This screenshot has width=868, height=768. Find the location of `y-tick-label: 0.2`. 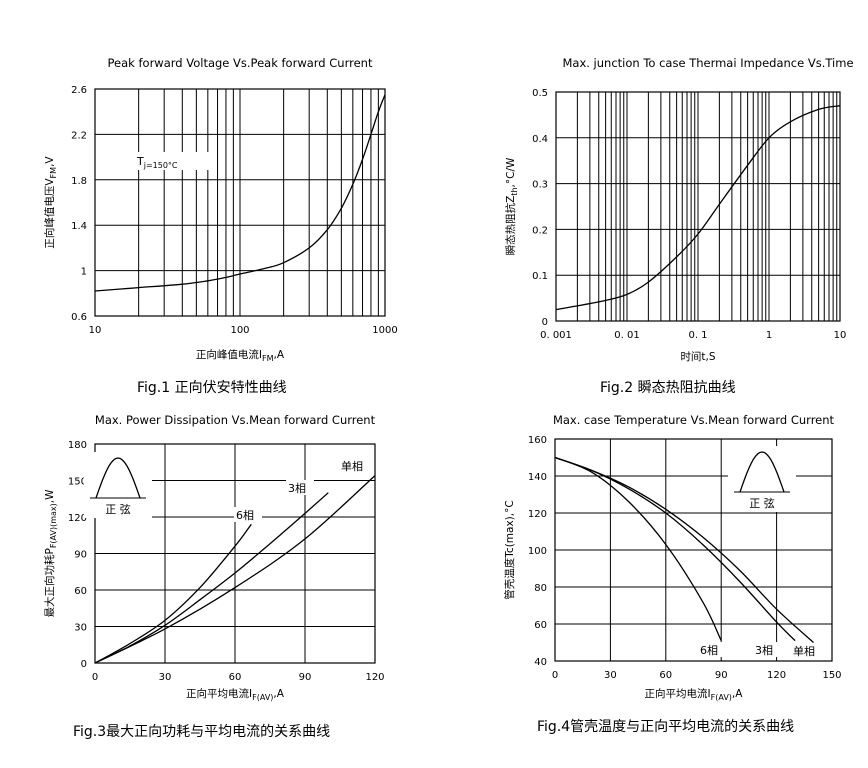

y-tick-label: 0.2 is located at coordinates (540, 230).